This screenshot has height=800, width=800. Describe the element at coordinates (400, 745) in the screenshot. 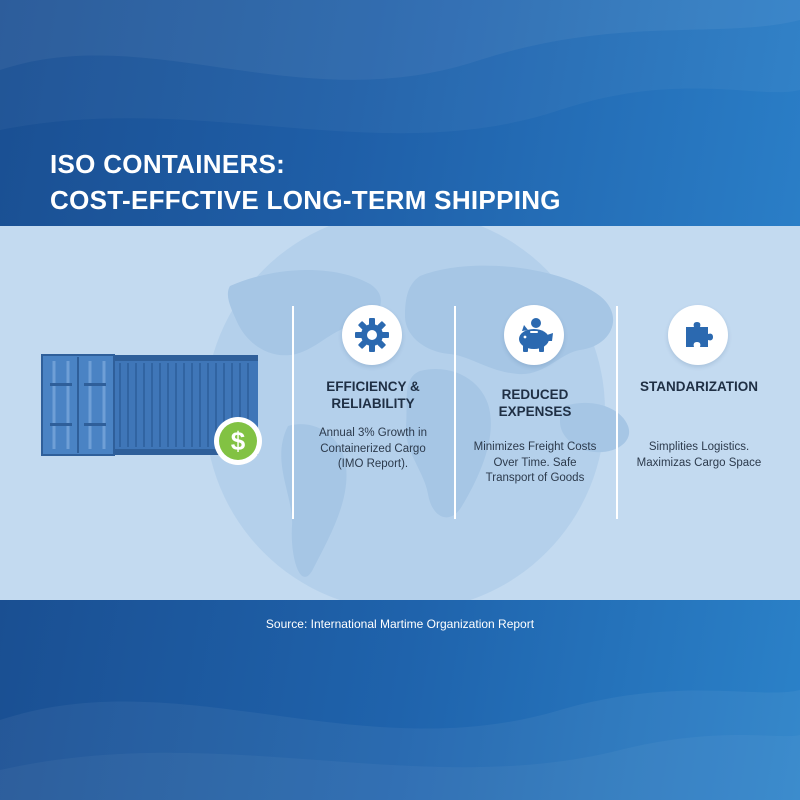

I see `footer-wave-decoration` at that location.